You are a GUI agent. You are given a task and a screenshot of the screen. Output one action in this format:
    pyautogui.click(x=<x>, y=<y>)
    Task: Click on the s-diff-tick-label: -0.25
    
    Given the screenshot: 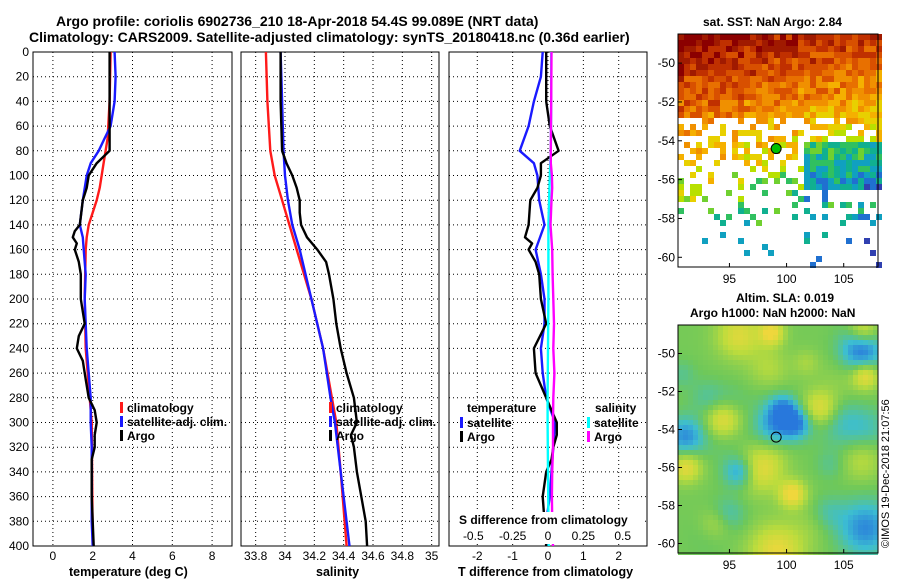 What is the action you would take?
    pyautogui.click(x=513, y=536)
    